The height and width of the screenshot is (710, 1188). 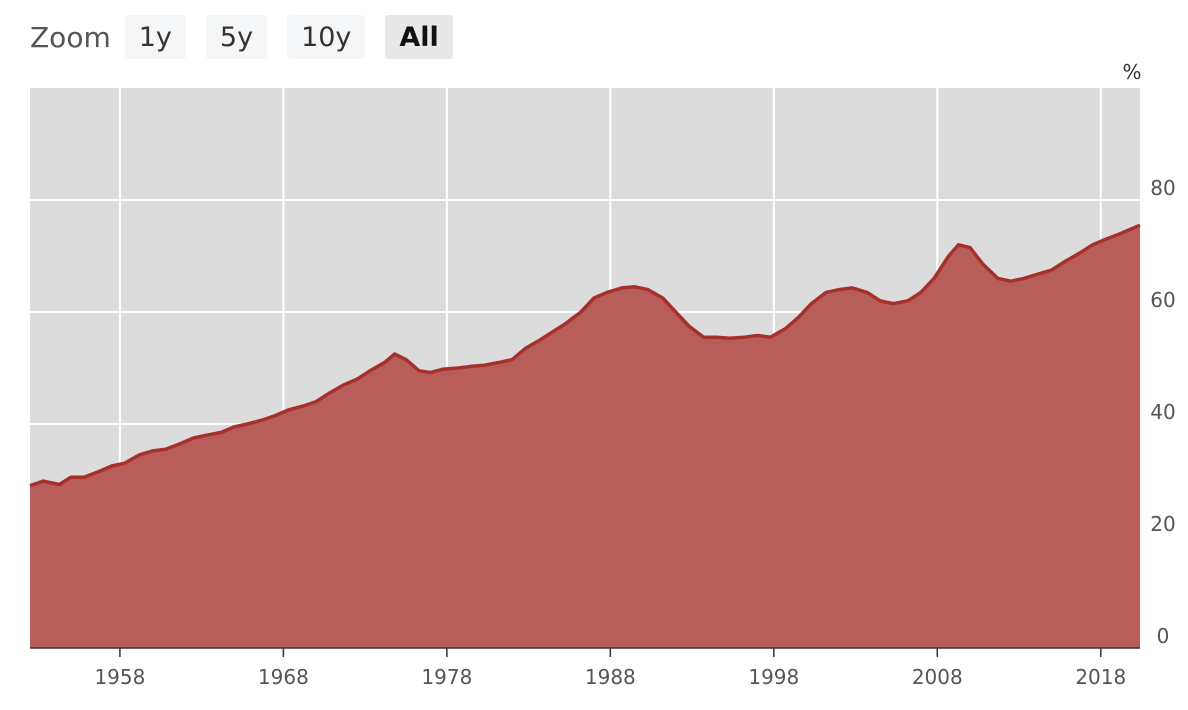 I want to click on zoom-label: Zoom, so click(x=70, y=37).